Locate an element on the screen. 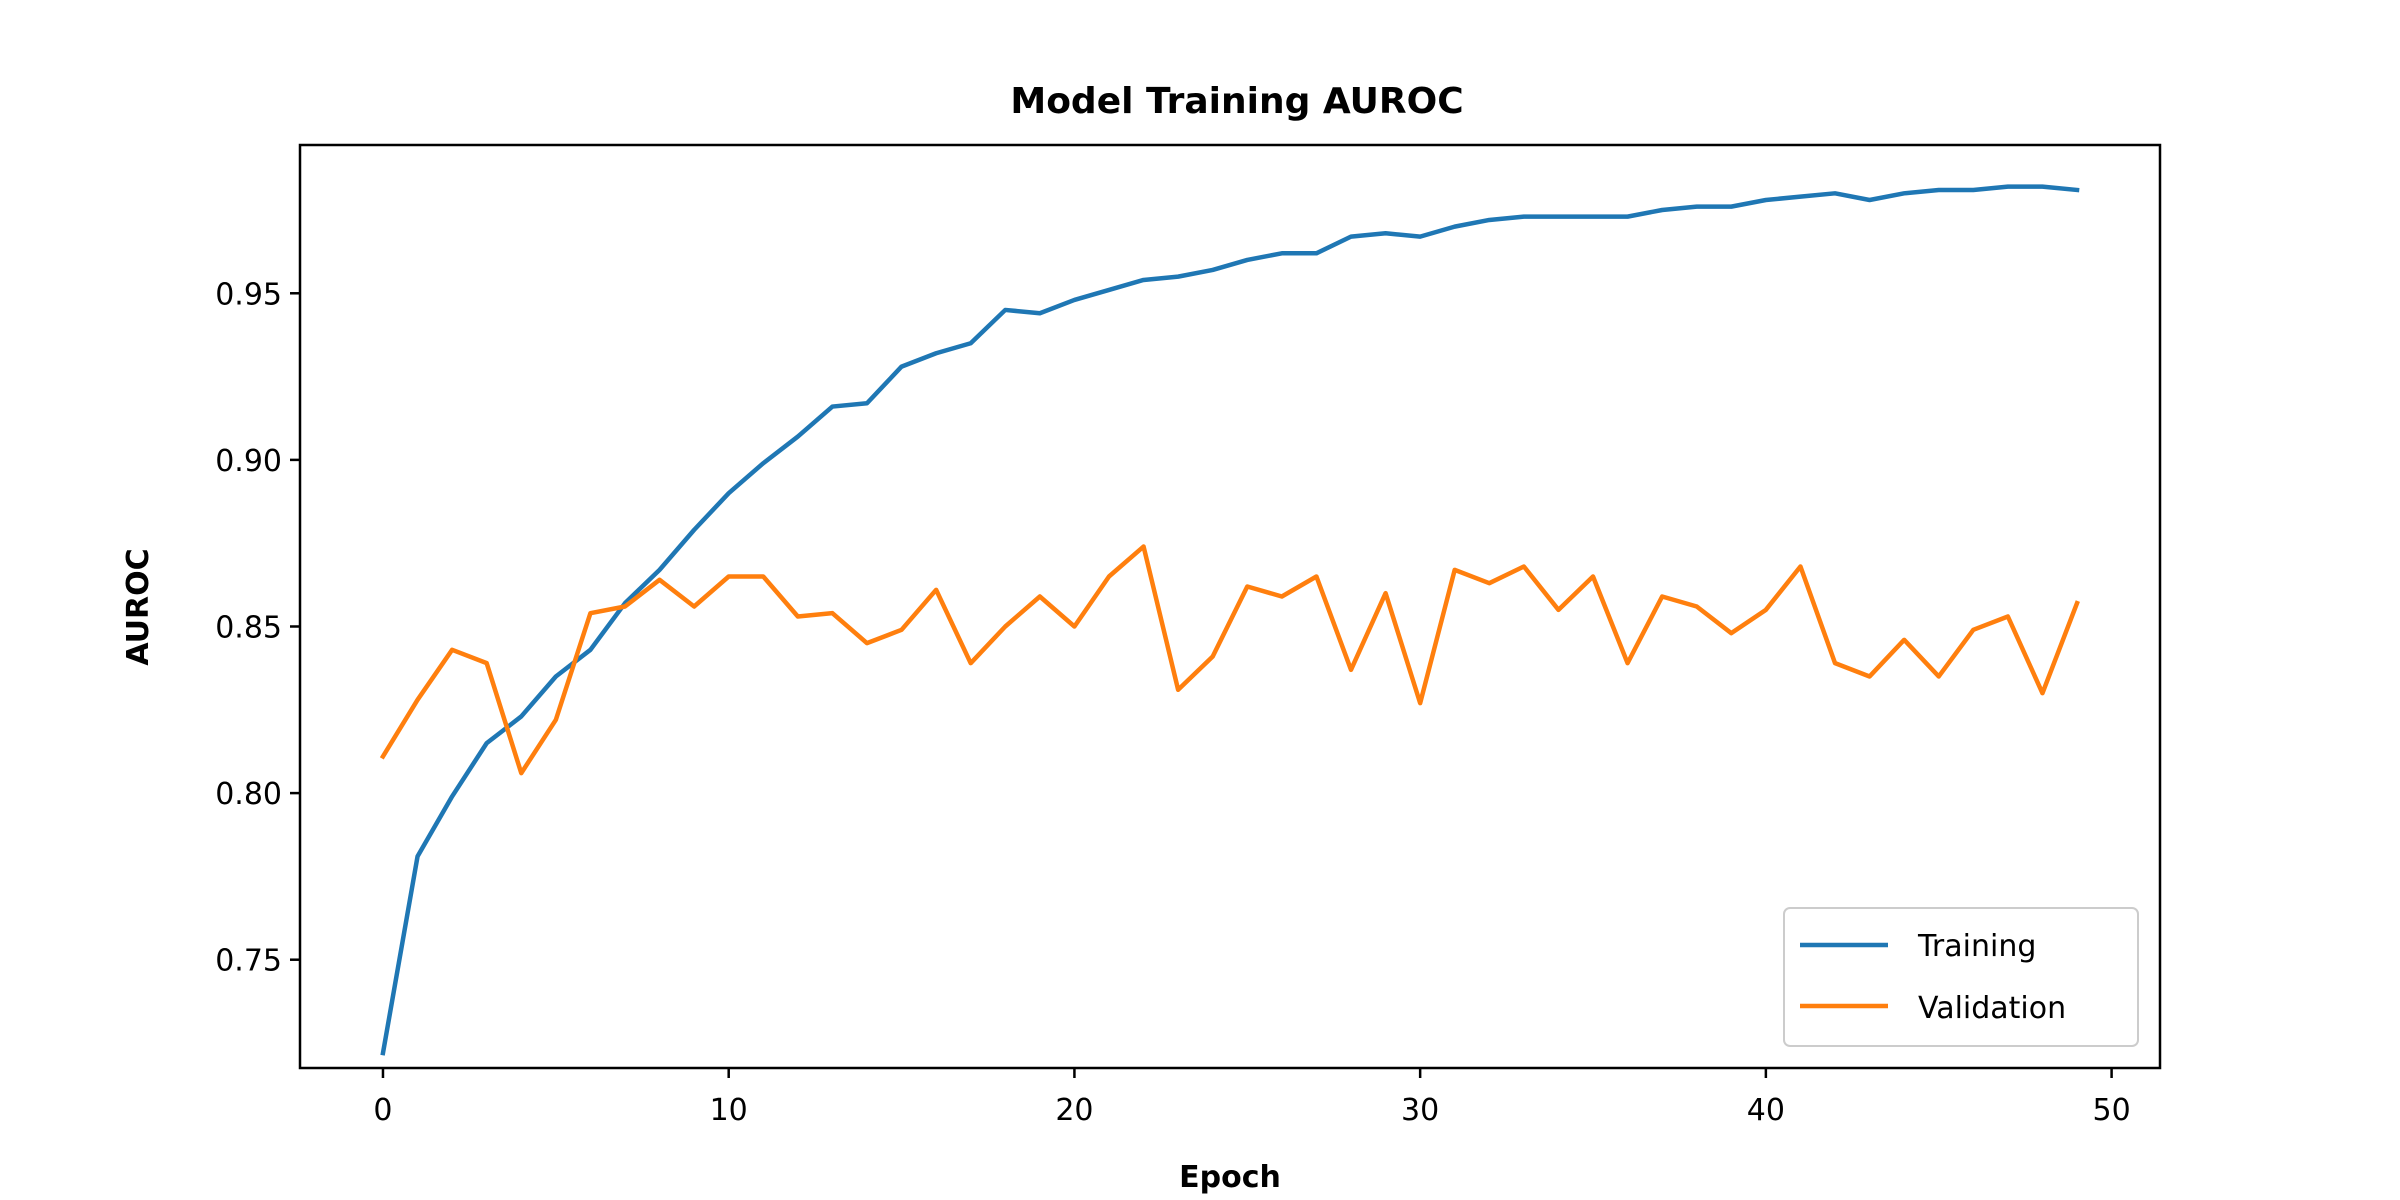 The width and height of the screenshot is (2400, 1200). legend-label-validation: Validation is located at coordinates (1992, 1008).